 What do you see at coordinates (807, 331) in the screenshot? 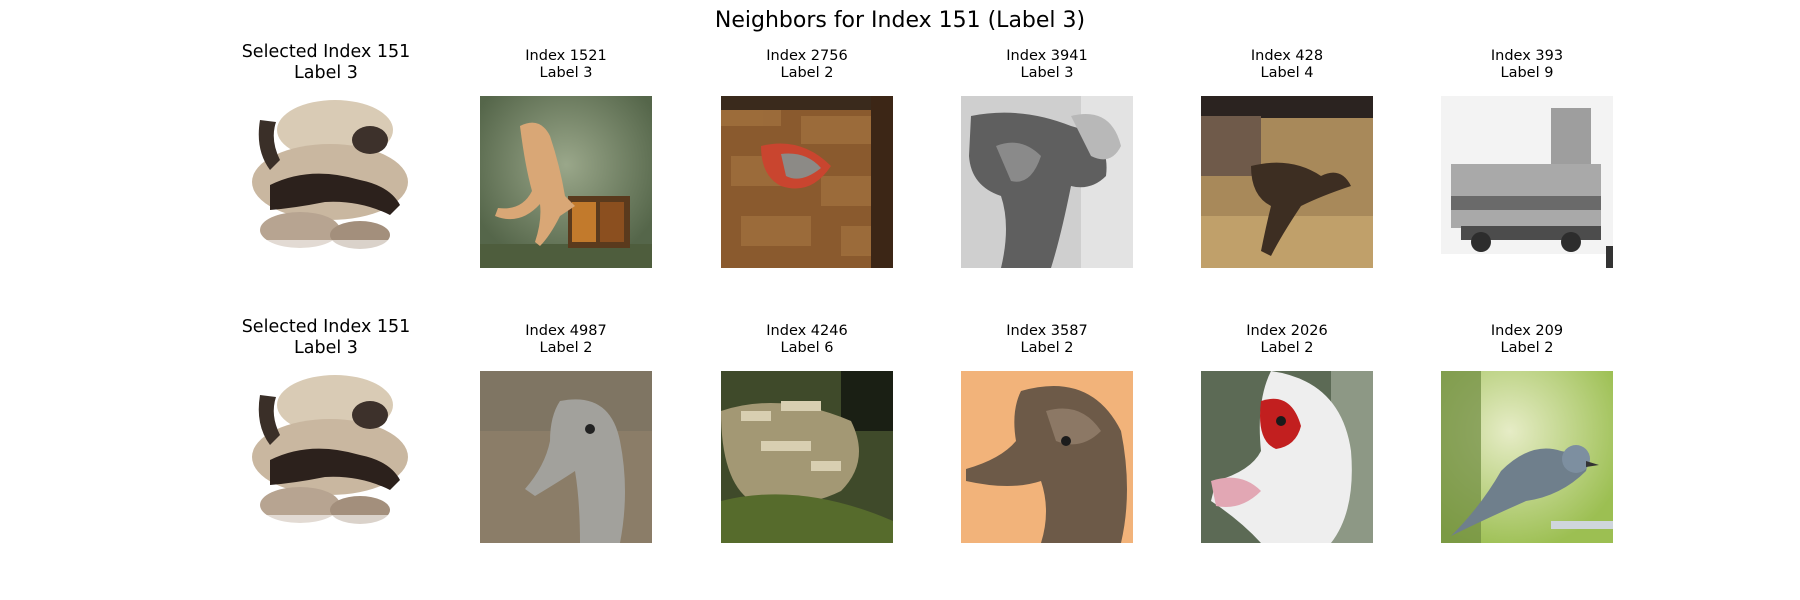
I see `panel-title: Index 4246` at bounding box center [807, 331].